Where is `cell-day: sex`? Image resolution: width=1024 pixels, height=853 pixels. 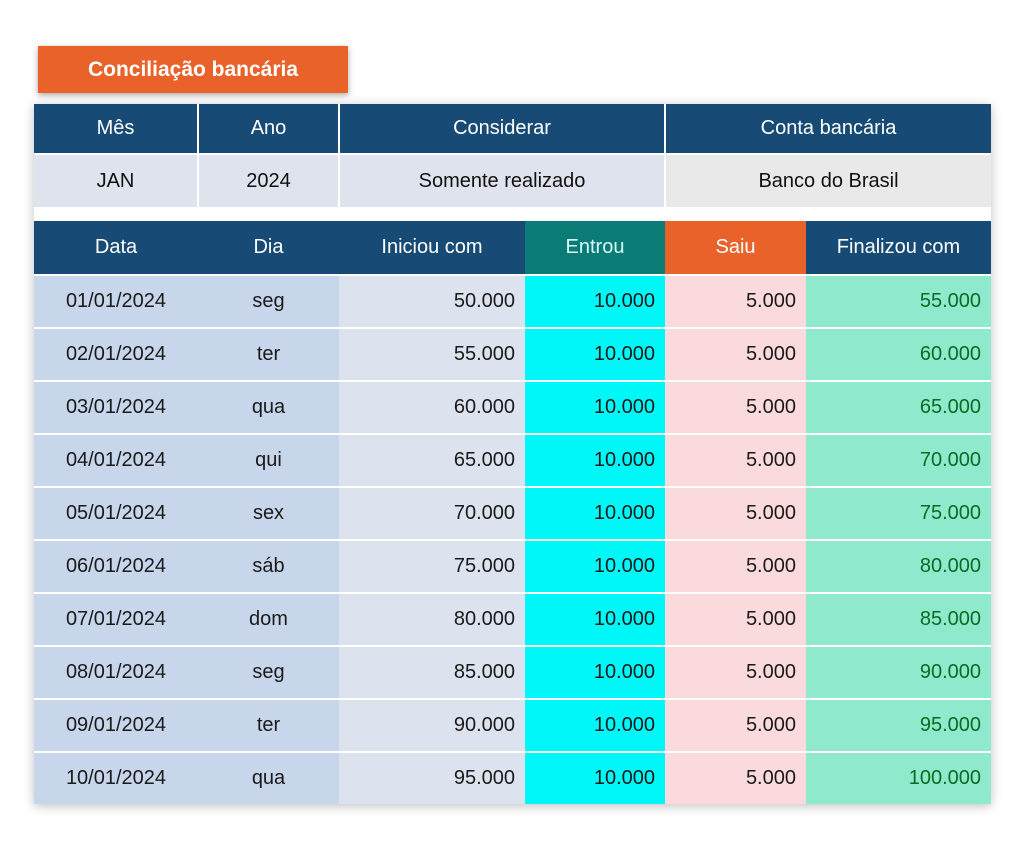
cell-day: sex is located at coordinates (268, 513).